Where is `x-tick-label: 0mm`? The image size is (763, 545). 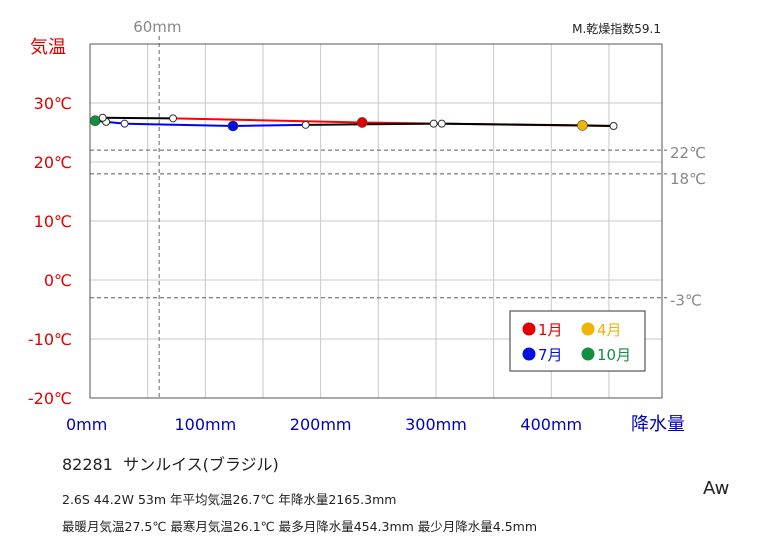 x-tick-label: 0mm is located at coordinates (86, 424).